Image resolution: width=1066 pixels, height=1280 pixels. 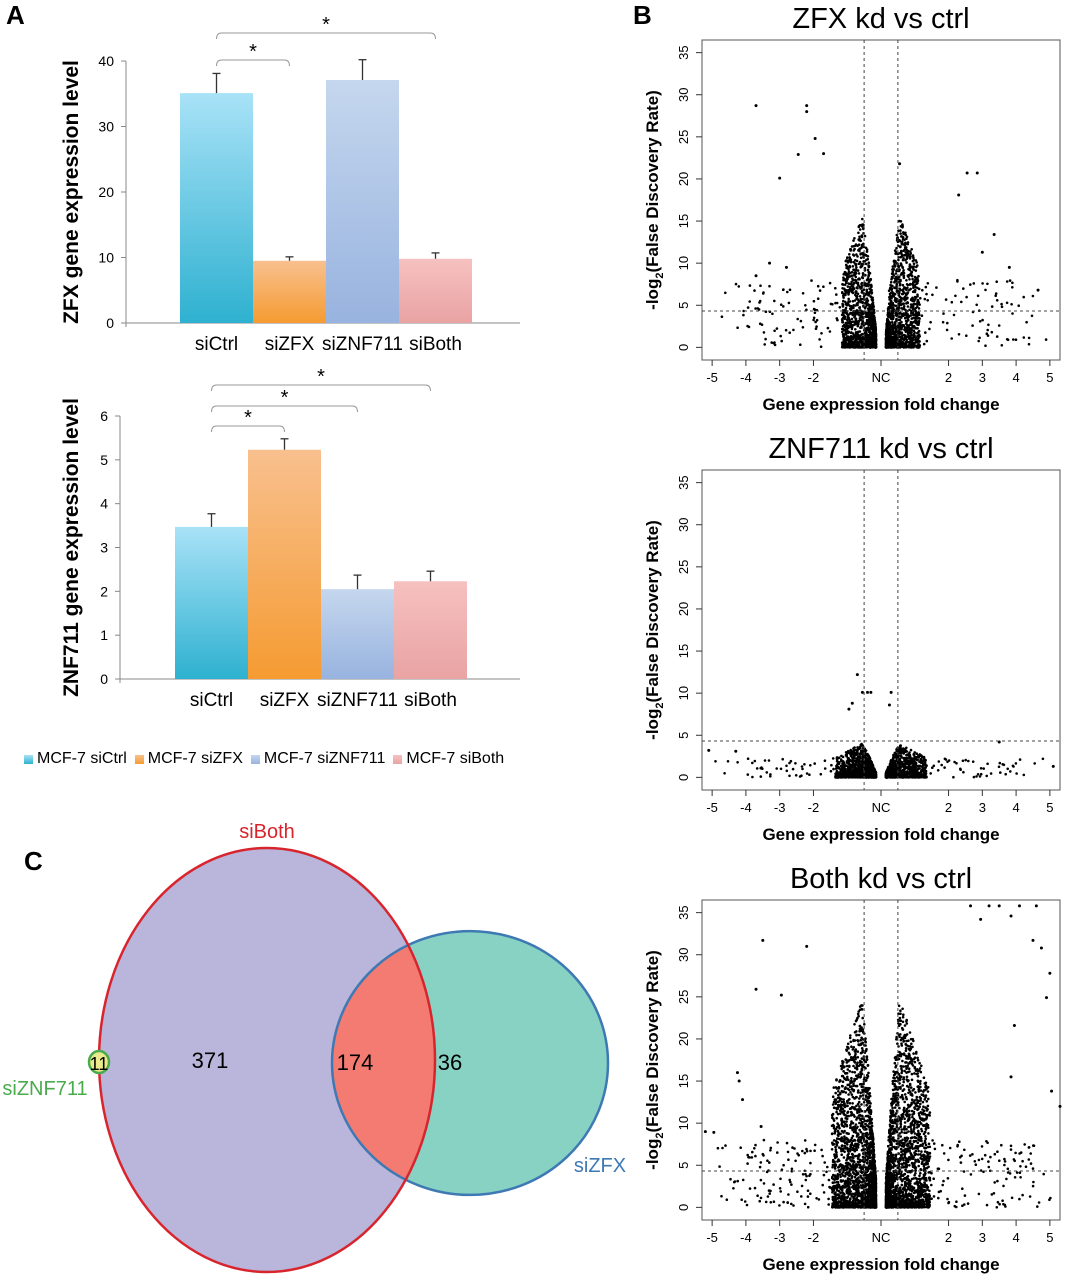 I want to click on bar-siboth, so click(x=430, y=630).